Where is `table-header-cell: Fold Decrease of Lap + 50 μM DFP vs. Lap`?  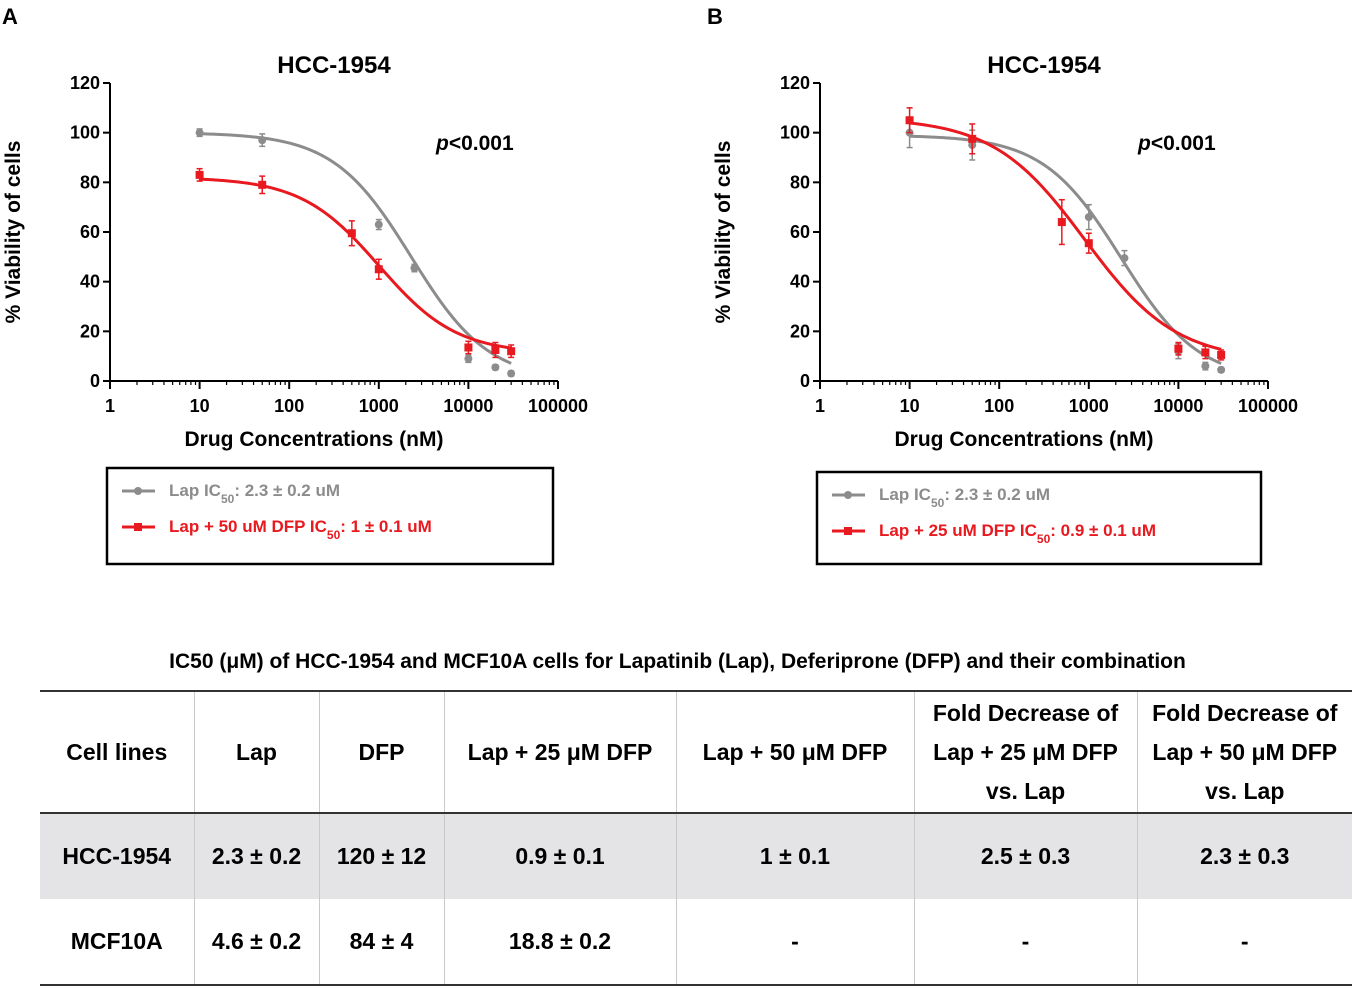 table-header-cell: Fold Decrease of Lap + 50 μM DFP vs. Lap is located at coordinates (1244, 752).